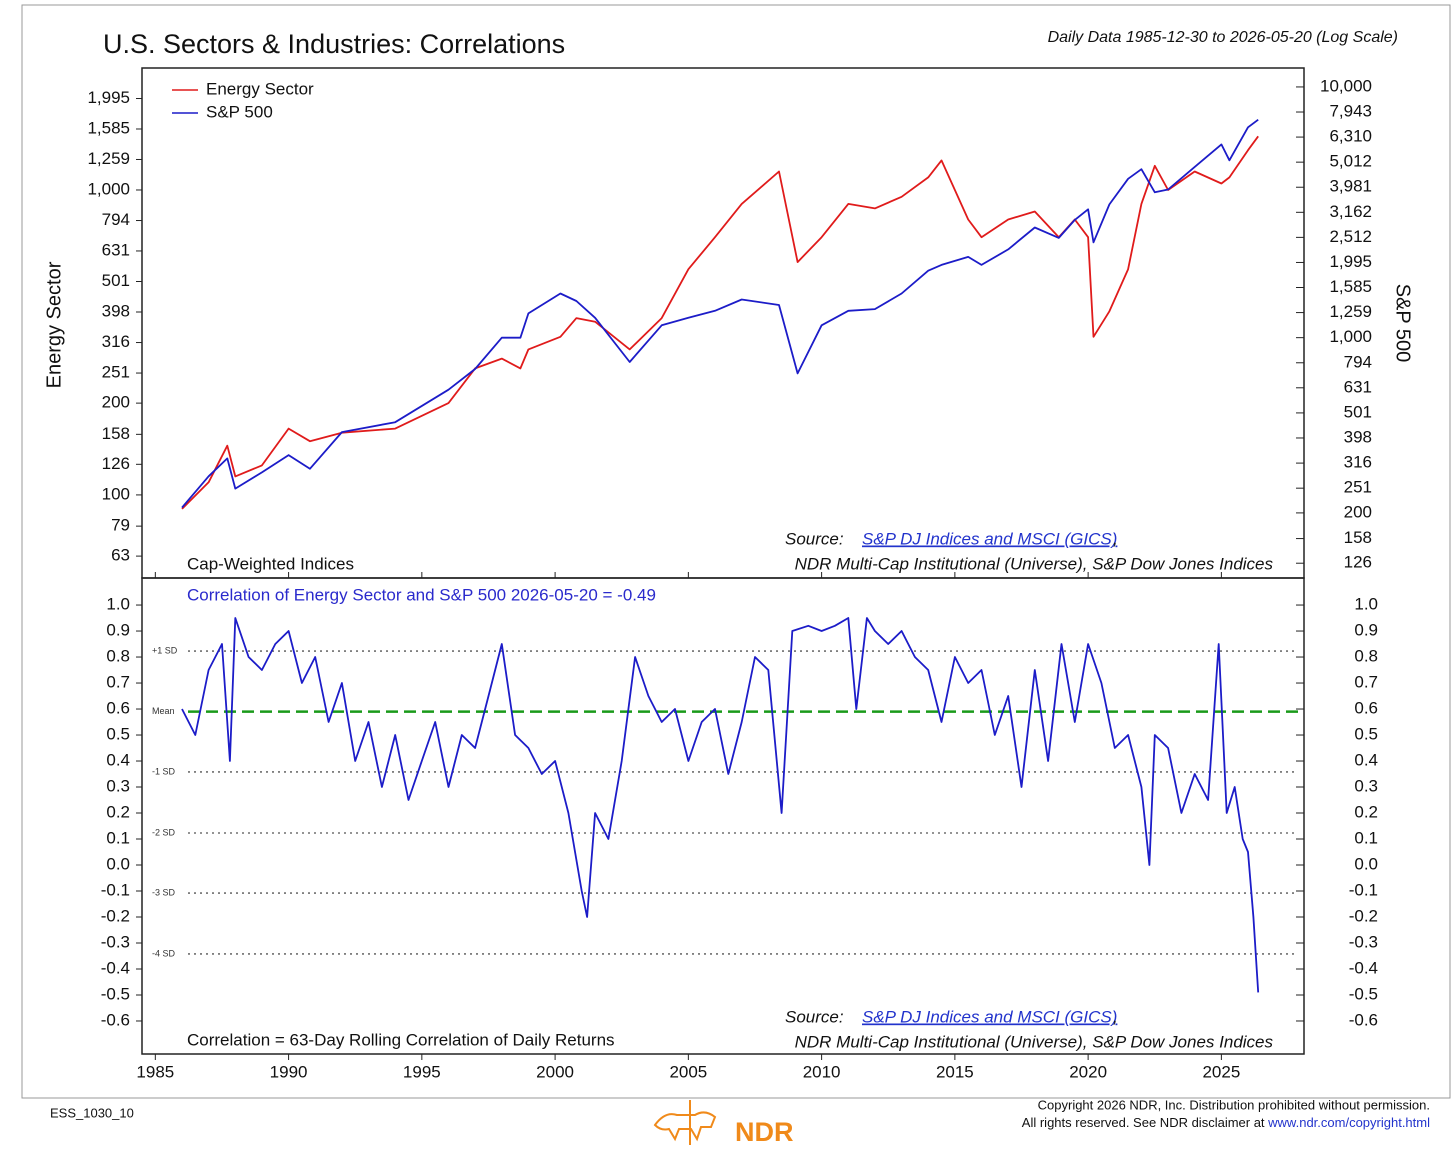 This screenshot has width=1456, height=1151. I want to click on y-tick-label: -0.6, so click(115, 1019).